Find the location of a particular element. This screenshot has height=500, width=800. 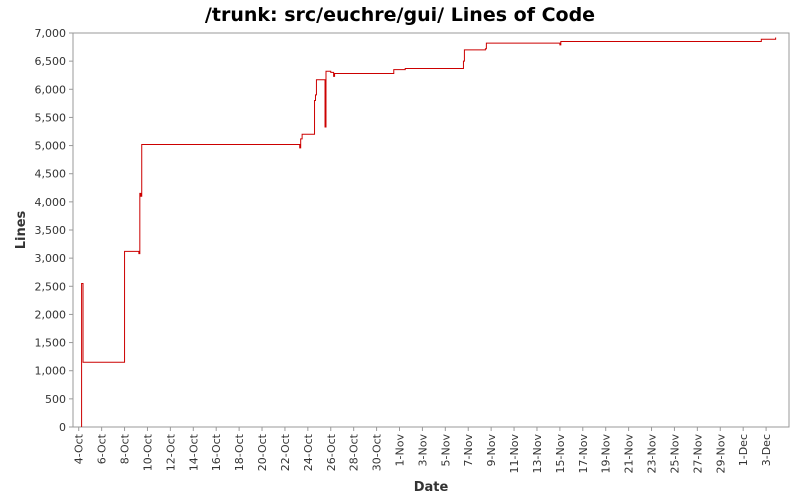

y-tick-label: 1,500 is located at coordinates (51, 343).